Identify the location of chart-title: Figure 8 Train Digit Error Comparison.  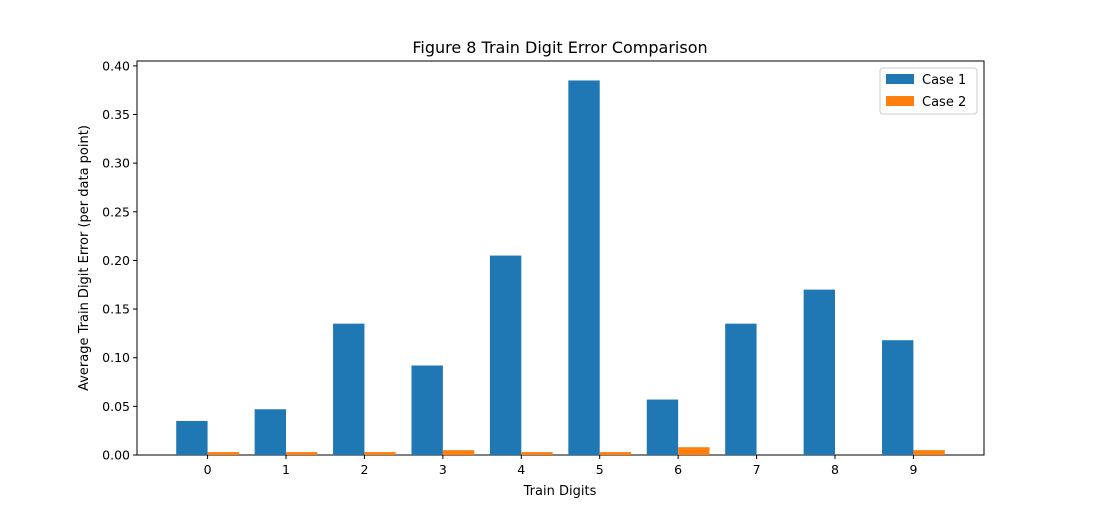
(559, 47).